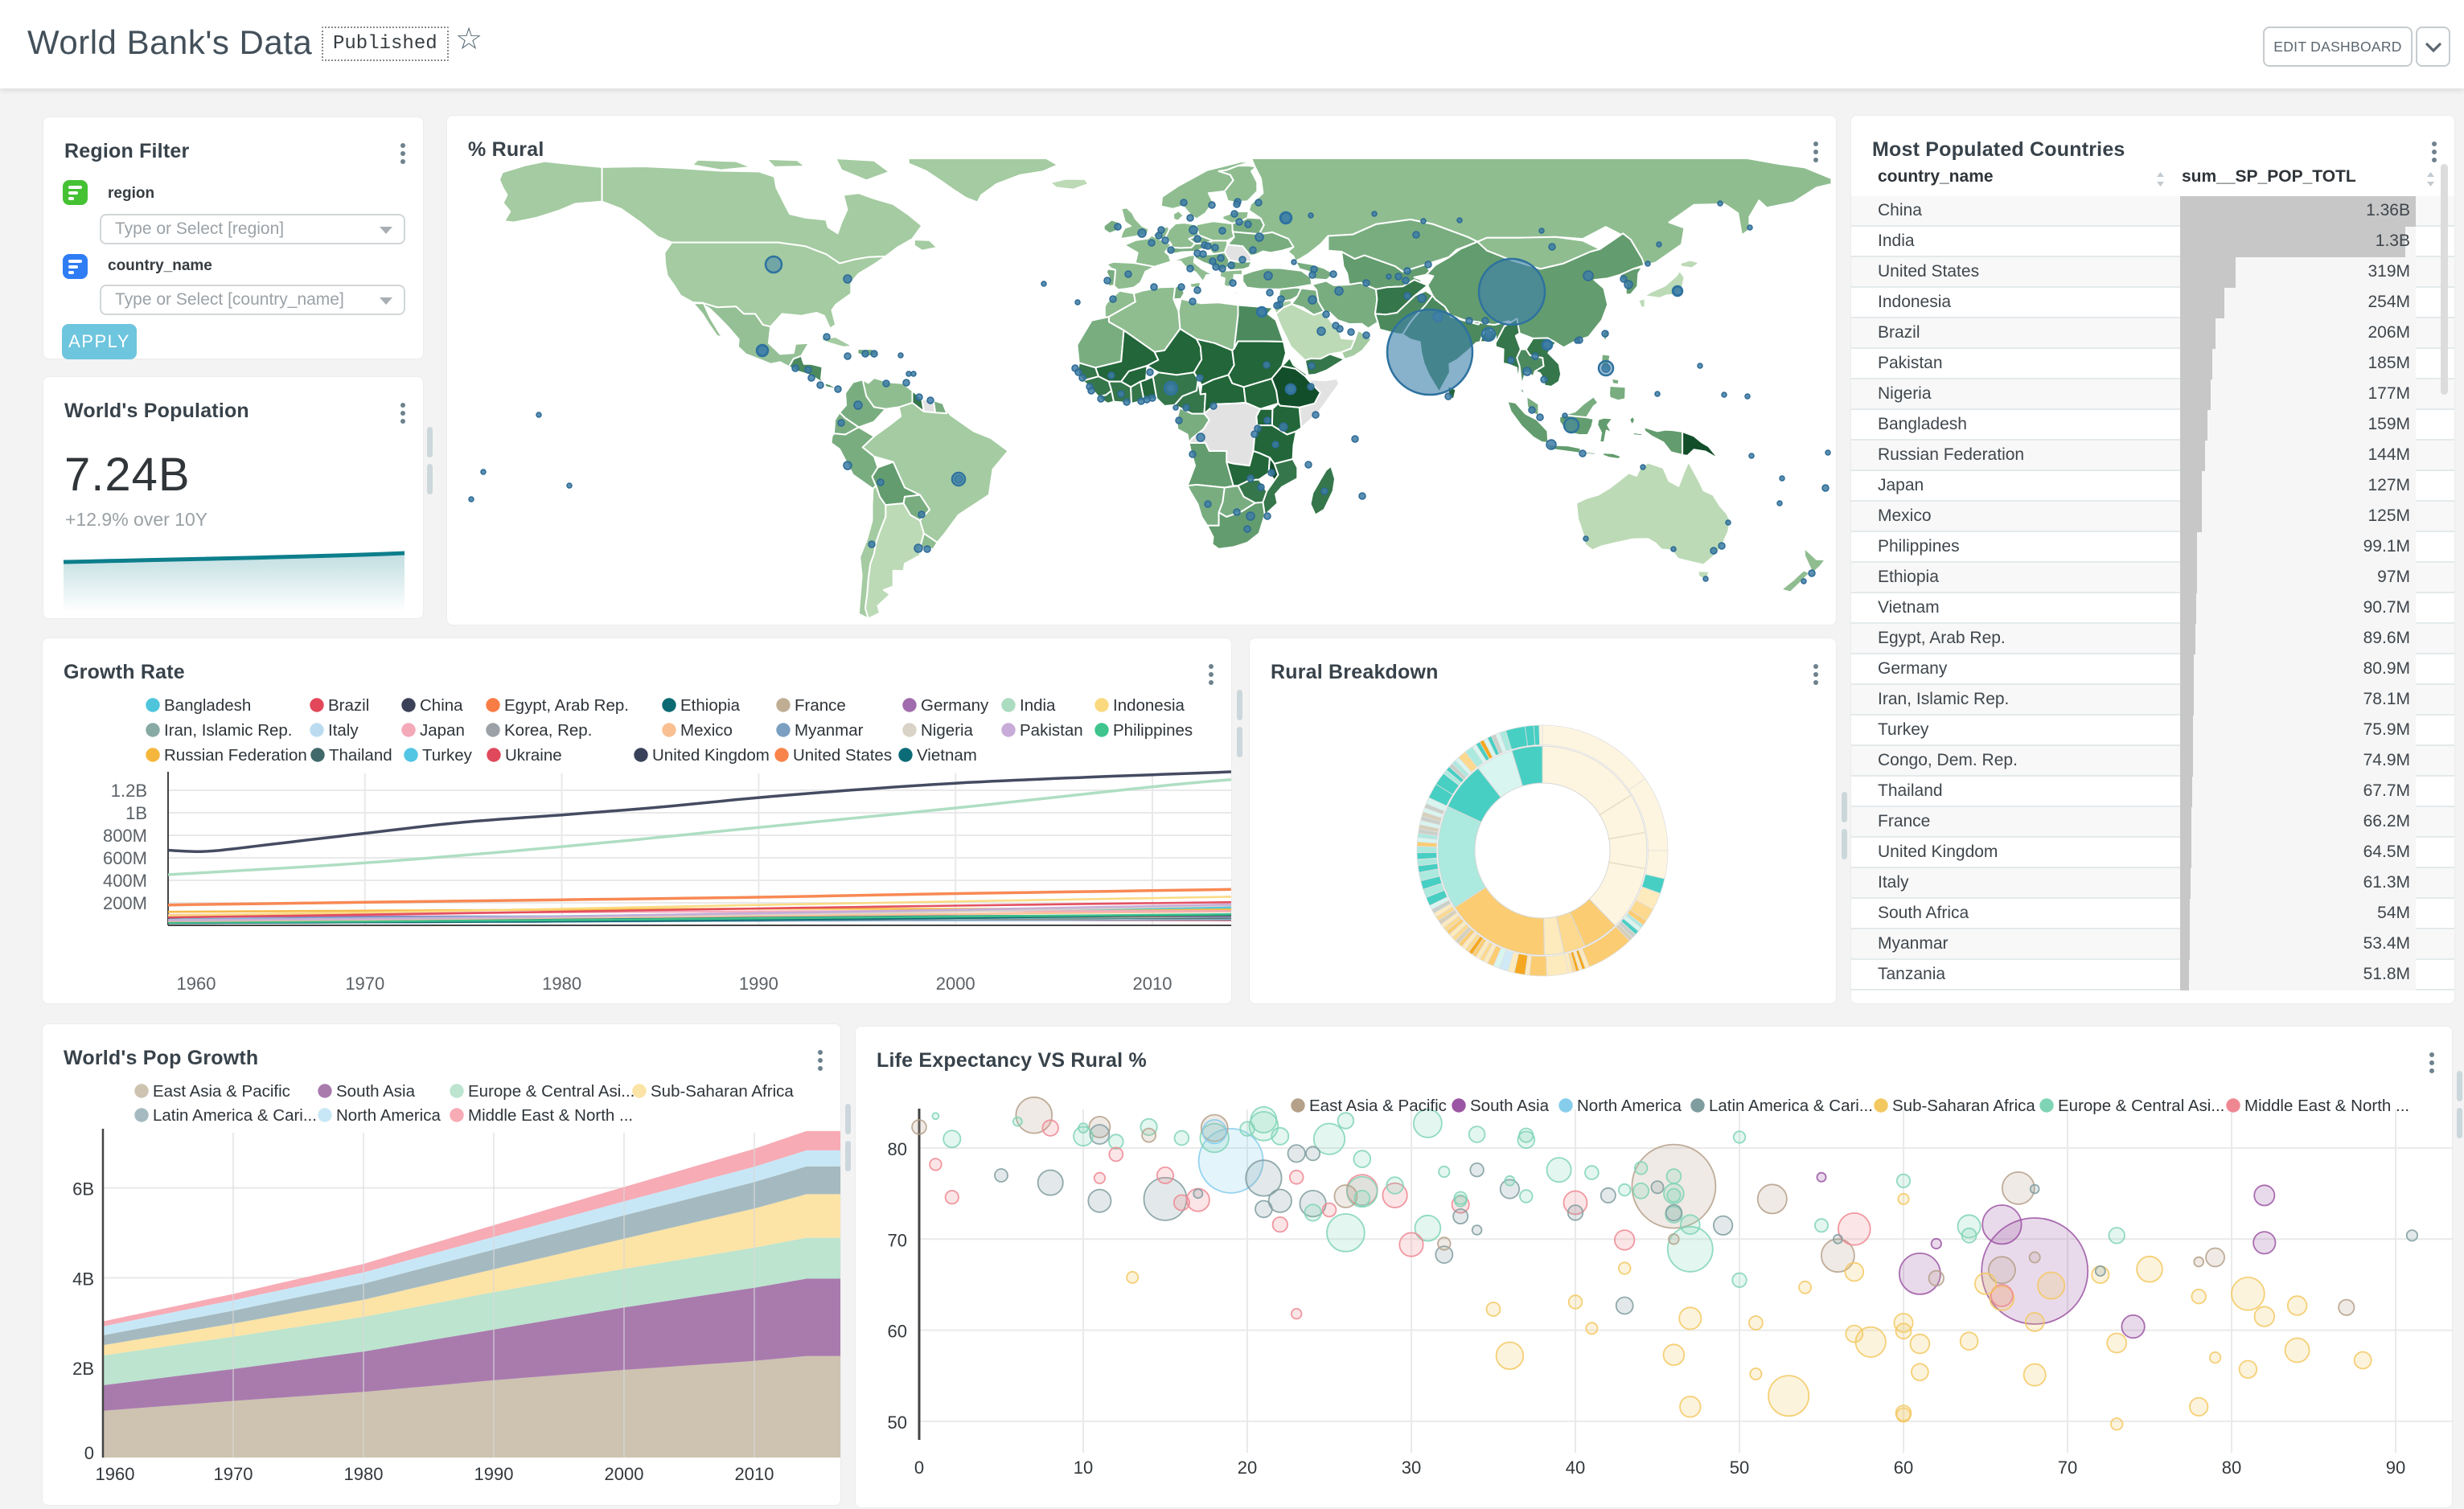 This screenshot has width=2464, height=1509. Describe the element at coordinates (129, 791) in the screenshot. I see `svg-text: 1.2B` at that location.